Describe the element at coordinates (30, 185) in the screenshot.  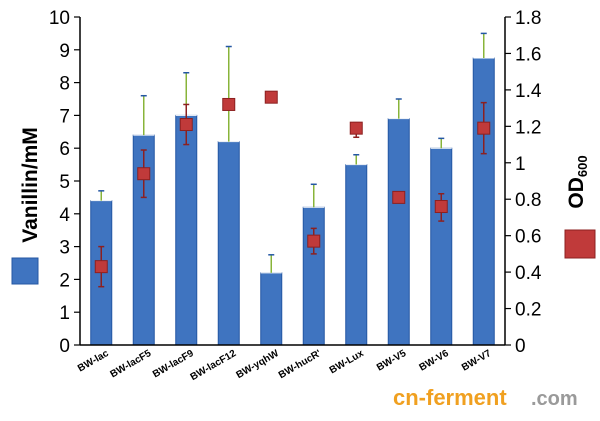
I see `left-axis-title: Vanillin/mM` at that location.